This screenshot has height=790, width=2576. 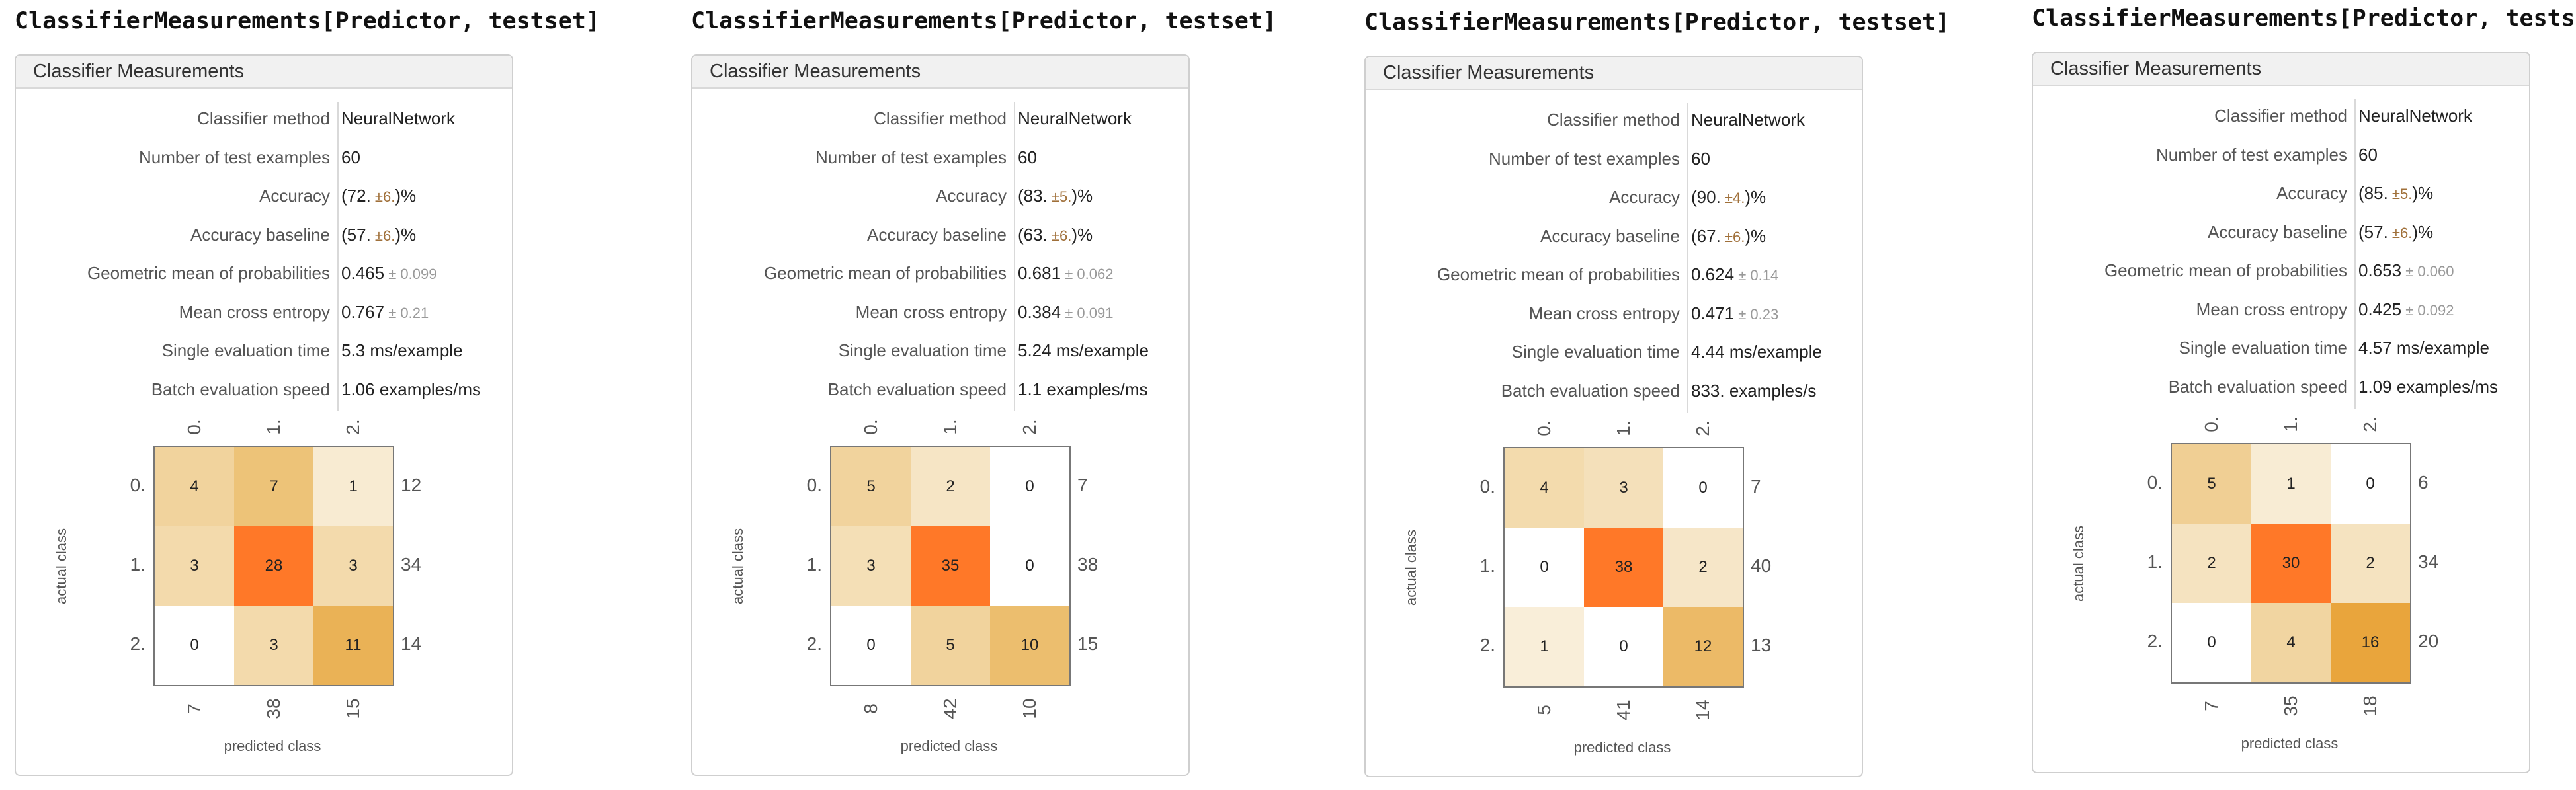 I want to click on measurement-value: 0.681 ± 0.062, so click(x=1065, y=273).